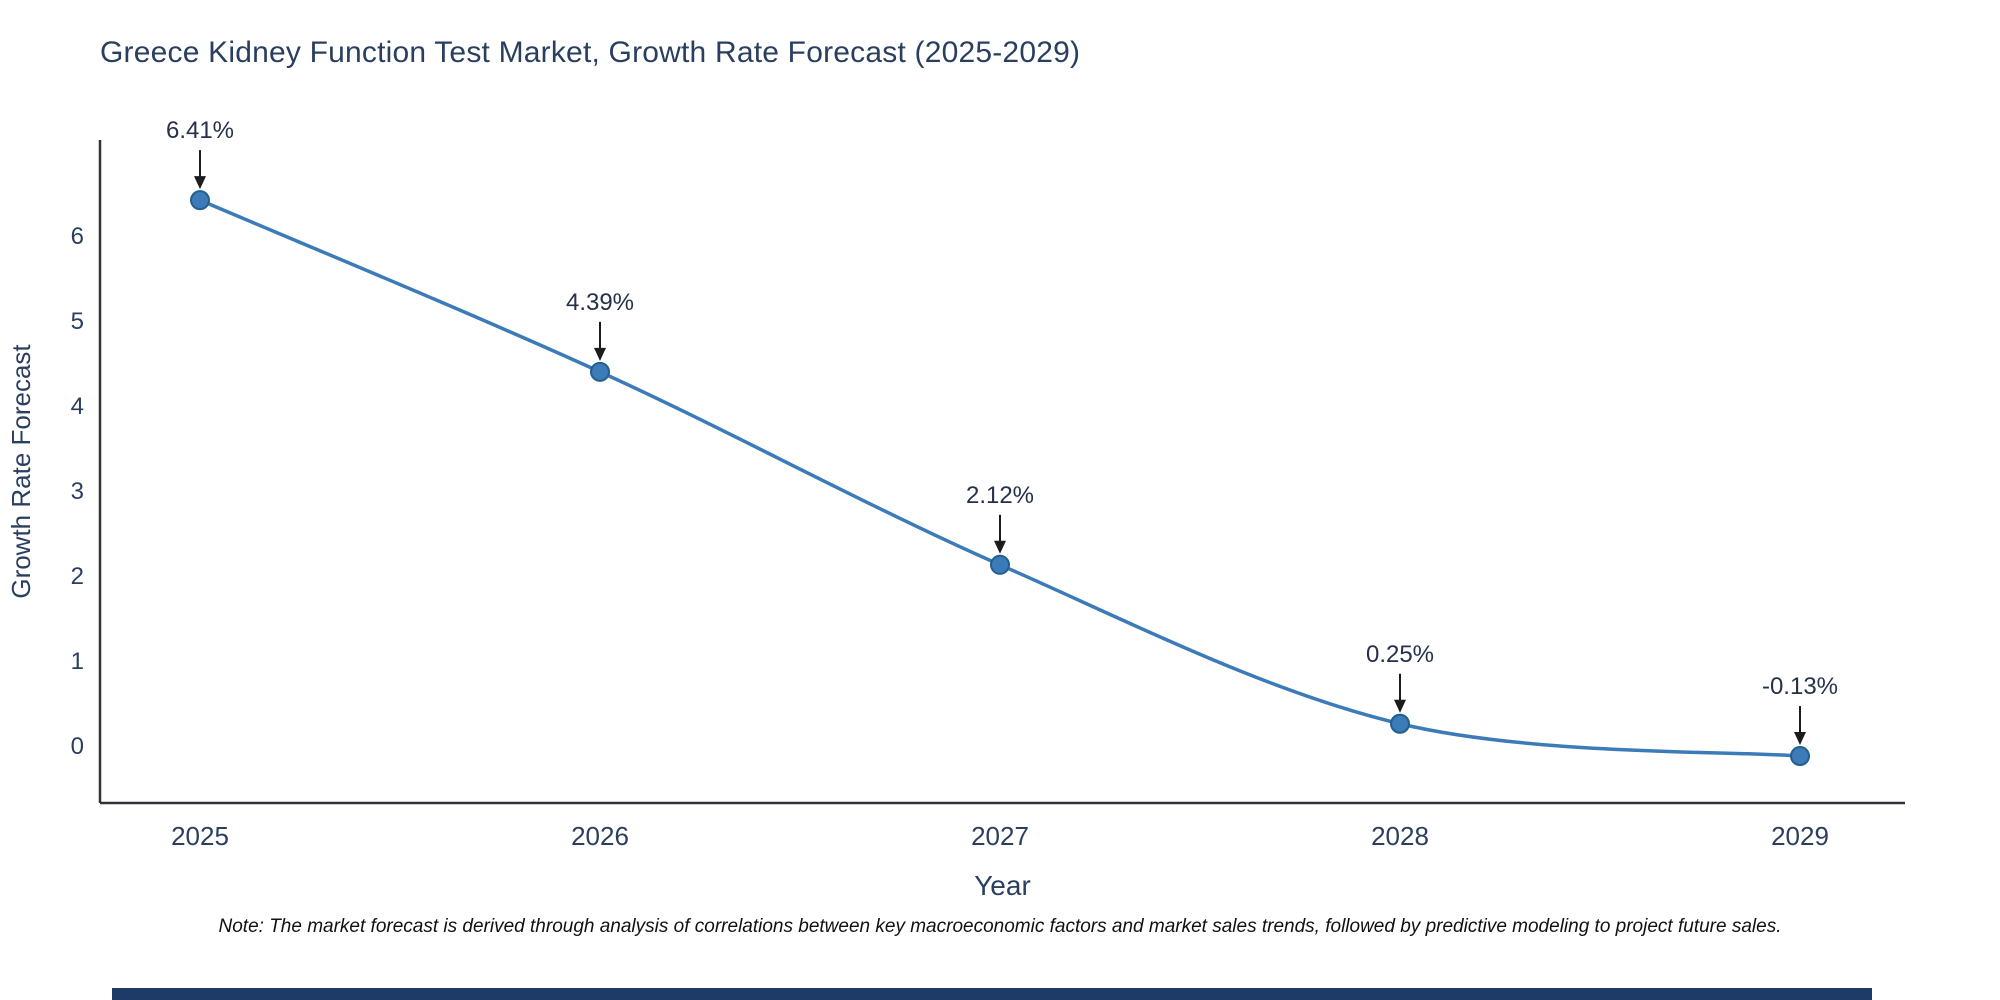 The width and height of the screenshot is (2000, 1000). Describe the element at coordinates (1002, 885) in the screenshot. I see `x-axis-title: Year` at that location.